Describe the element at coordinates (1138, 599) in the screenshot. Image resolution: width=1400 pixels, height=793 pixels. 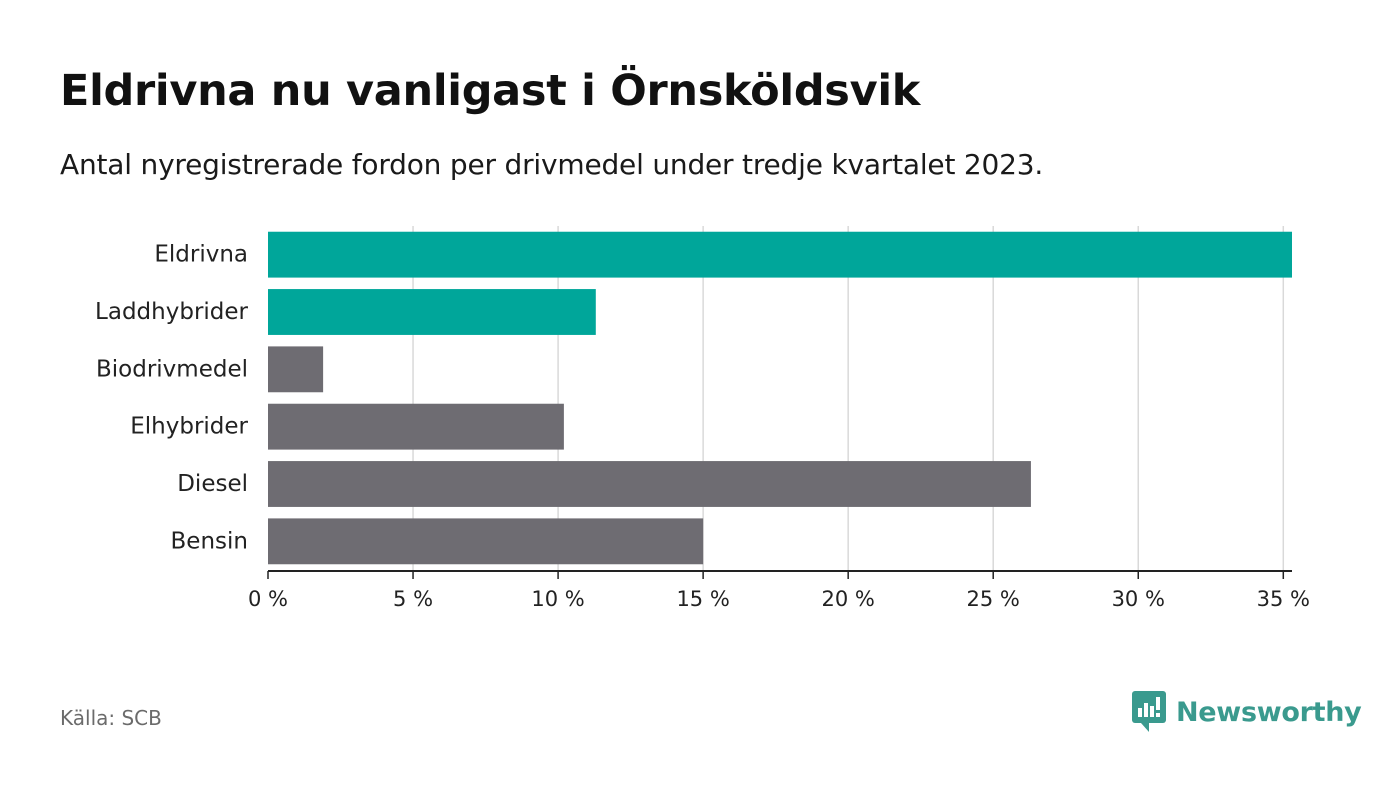
I see `x-tick-label: 30 %` at that location.